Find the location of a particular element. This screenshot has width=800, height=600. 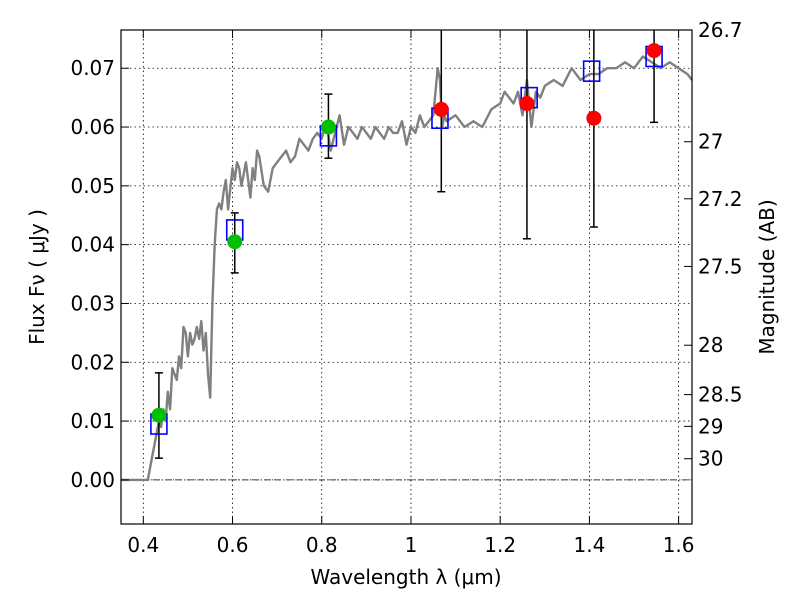

x-tick-label: 0.6 is located at coordinates (233, 545).